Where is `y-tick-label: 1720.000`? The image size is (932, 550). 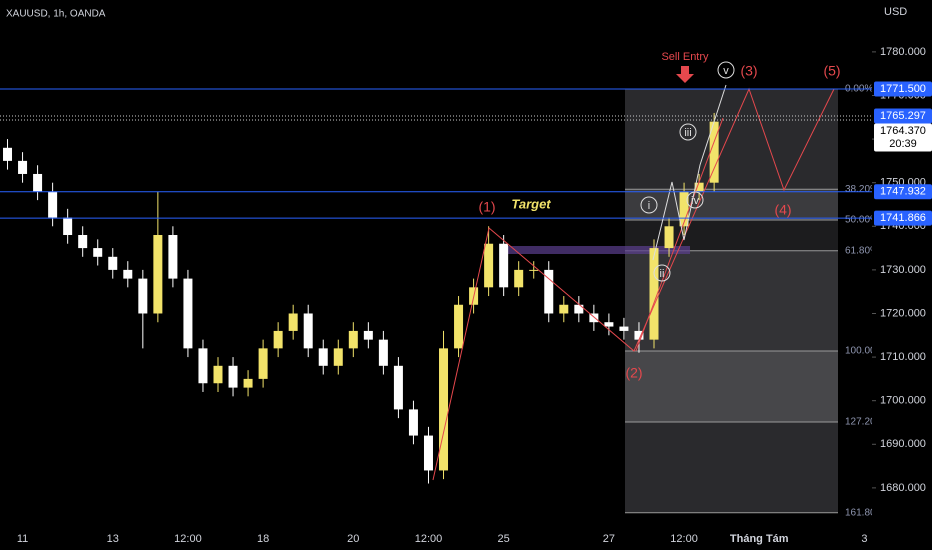
y-tick-label: 1720.000 is located at coordinates (903, 313).